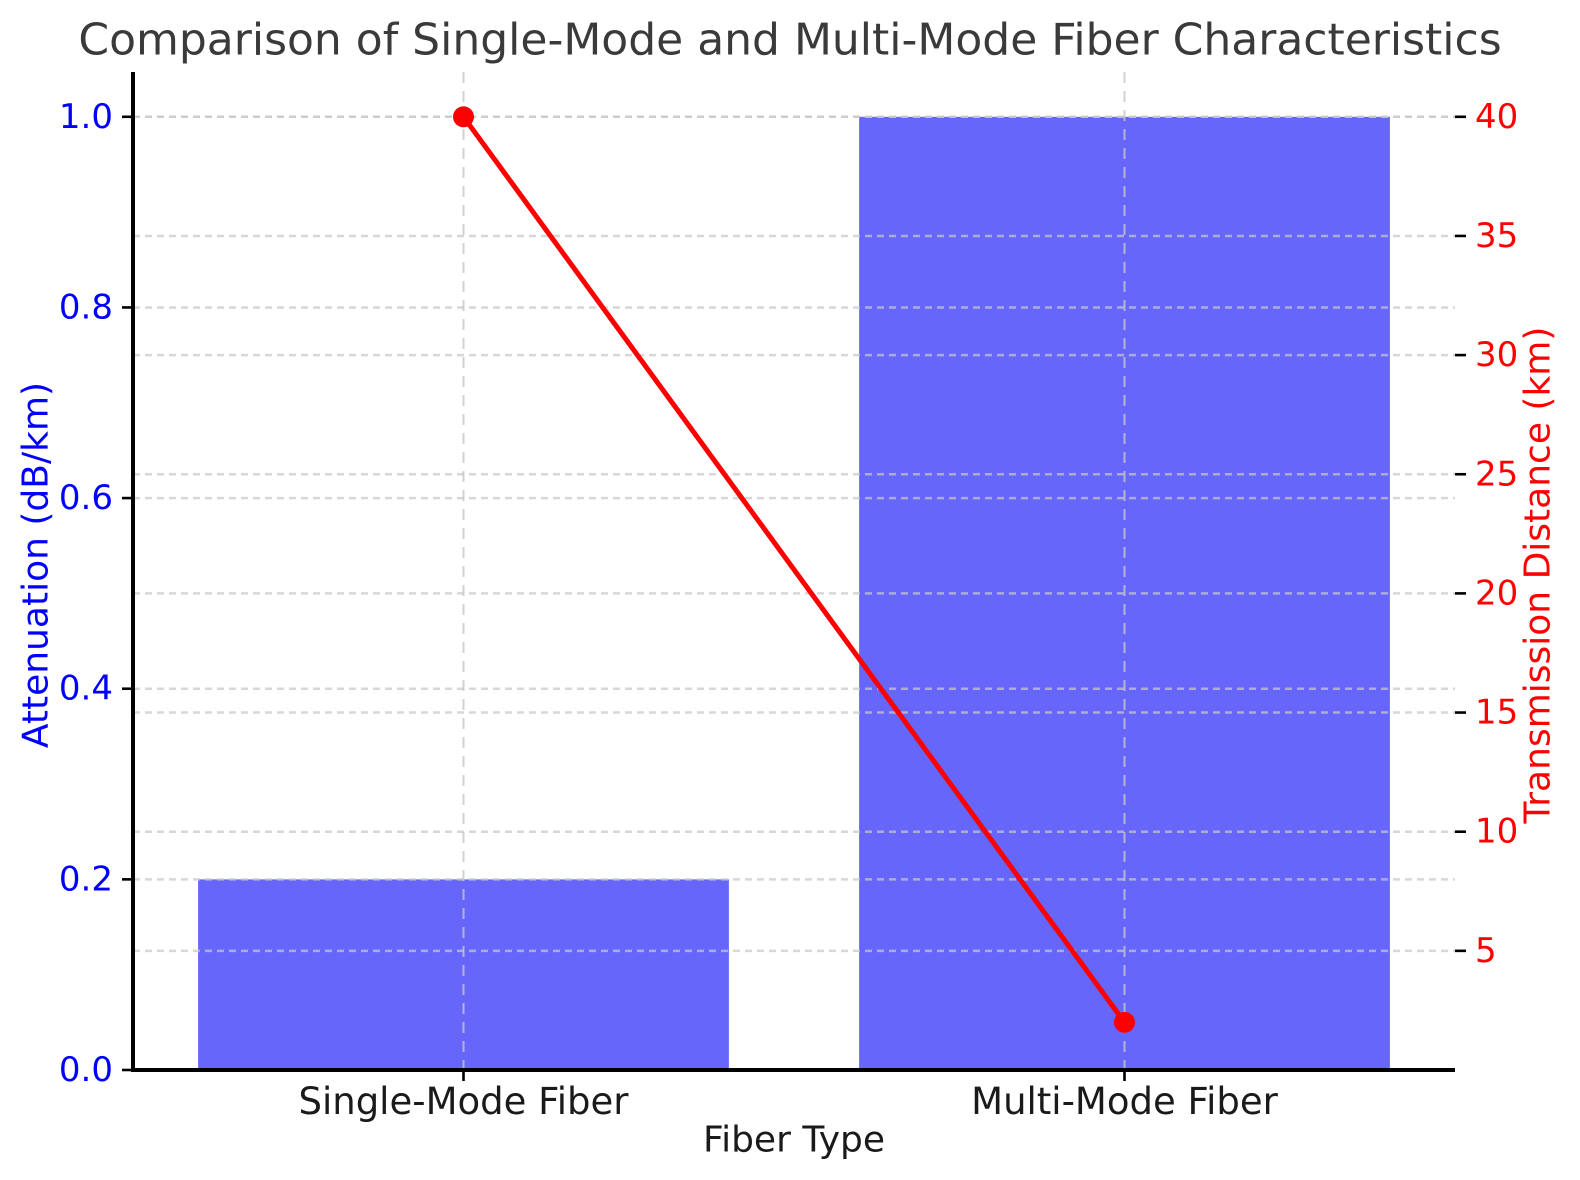  What do you see at coordinates (463, 1101) in the screenshot?
I see `x-tick-label: Single-Mode Fiber` at bounding box center [463, 1101].